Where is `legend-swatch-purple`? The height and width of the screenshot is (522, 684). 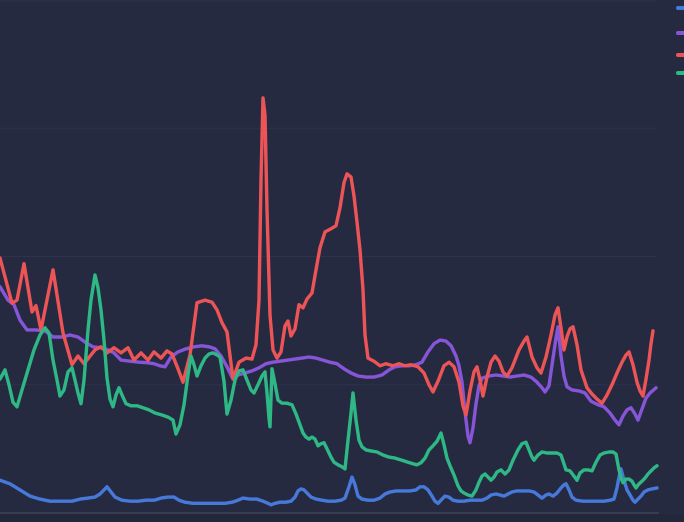 legend-swatch-purple is located at coordinates (680, 33).